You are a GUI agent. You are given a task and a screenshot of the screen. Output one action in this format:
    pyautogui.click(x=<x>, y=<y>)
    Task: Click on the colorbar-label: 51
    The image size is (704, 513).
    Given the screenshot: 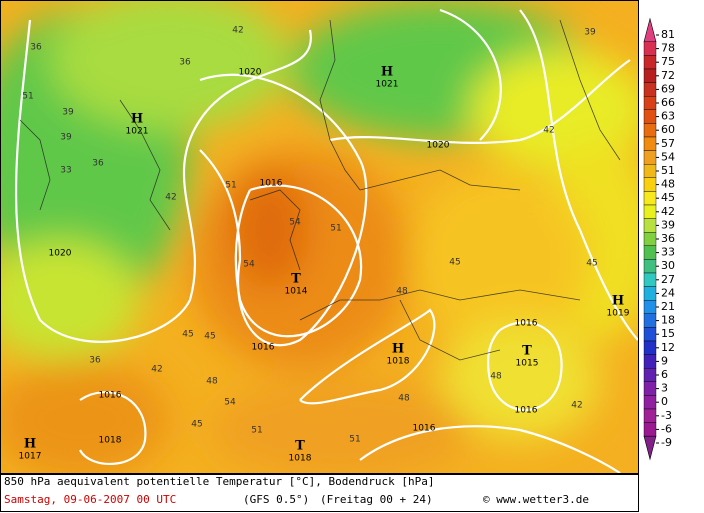 What is the action you would take?
    pyautogui.click(x=668, y=170)
    